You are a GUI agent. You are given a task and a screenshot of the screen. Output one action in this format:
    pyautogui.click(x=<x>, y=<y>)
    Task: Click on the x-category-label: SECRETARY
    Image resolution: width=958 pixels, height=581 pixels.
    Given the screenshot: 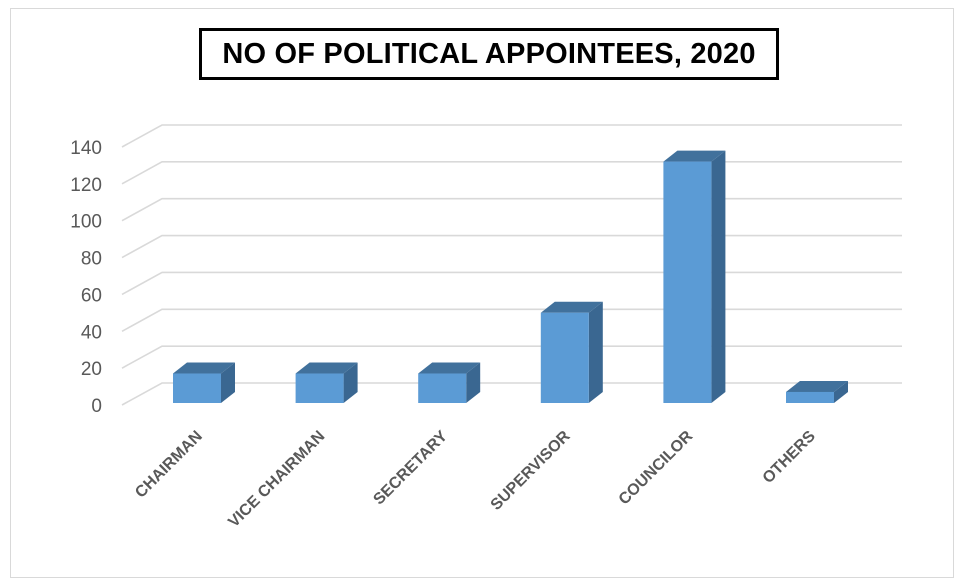 What is the action you would take?
    pyautogui.click(x=410, y=468)
    